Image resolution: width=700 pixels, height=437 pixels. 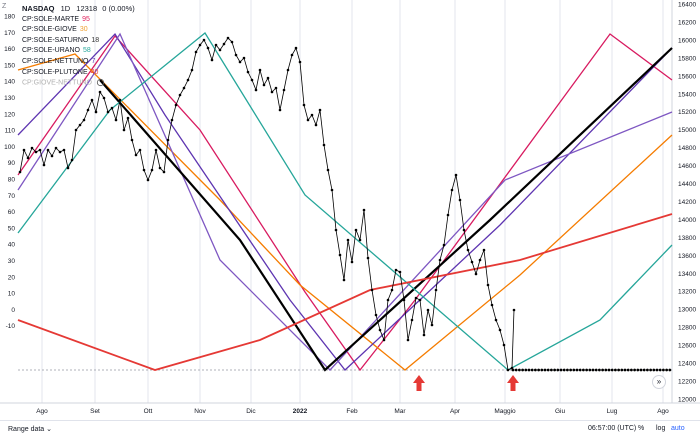 What do you see at coordinates (78, 51) in the screenshot?
I see `legend-item: CP:SOLE-URANO 58` at bounding box center [78, 51].